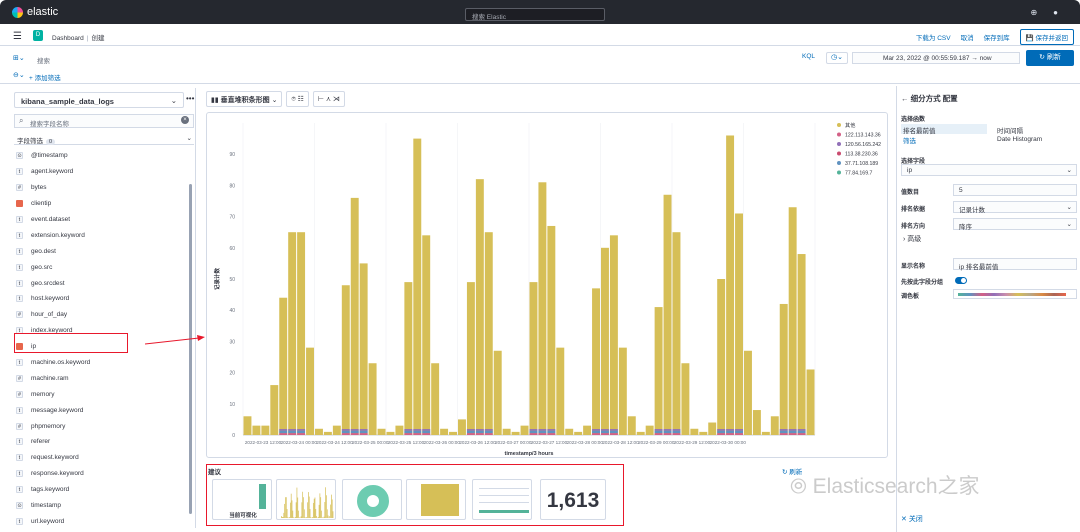 The image size is (1080, 532). Describe the element at coordinates (989, 170) in the screenshot. I see `field-select: ip ⌄` at that location.